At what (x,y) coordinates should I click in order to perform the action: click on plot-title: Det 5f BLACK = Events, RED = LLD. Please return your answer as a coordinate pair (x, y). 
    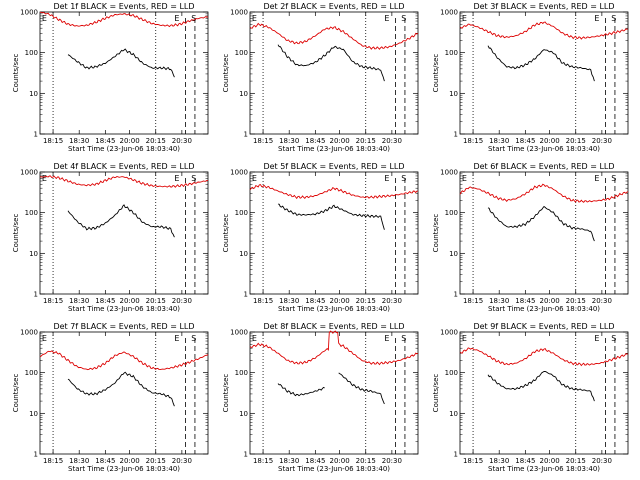
    Looking at the image, I should click on (333, 166).